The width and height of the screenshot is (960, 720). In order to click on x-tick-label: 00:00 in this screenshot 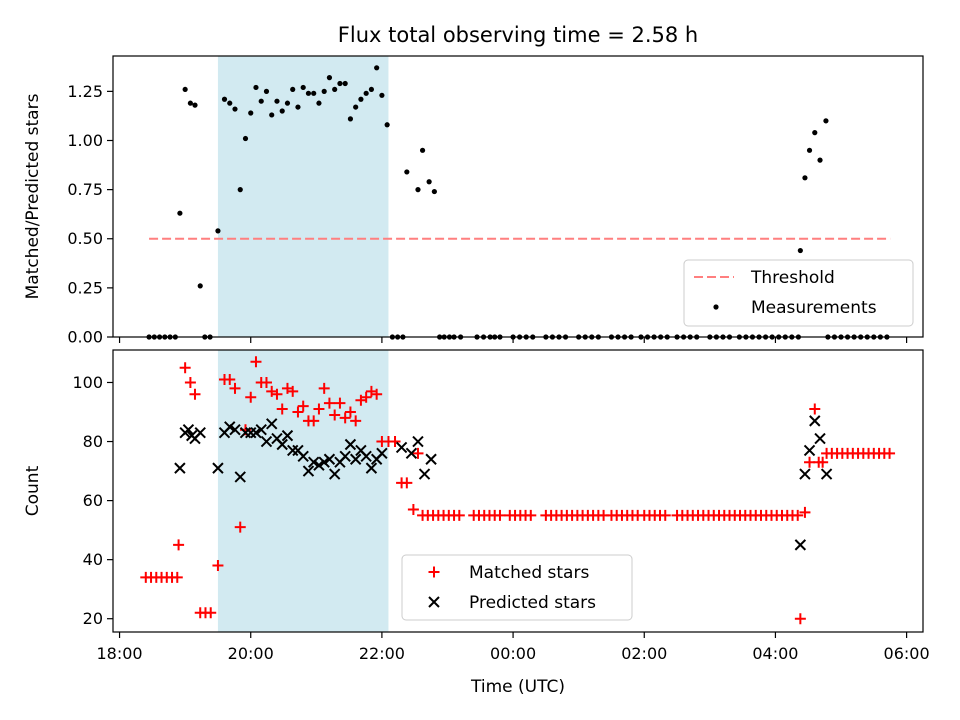, I will do `click(513, 653)`.